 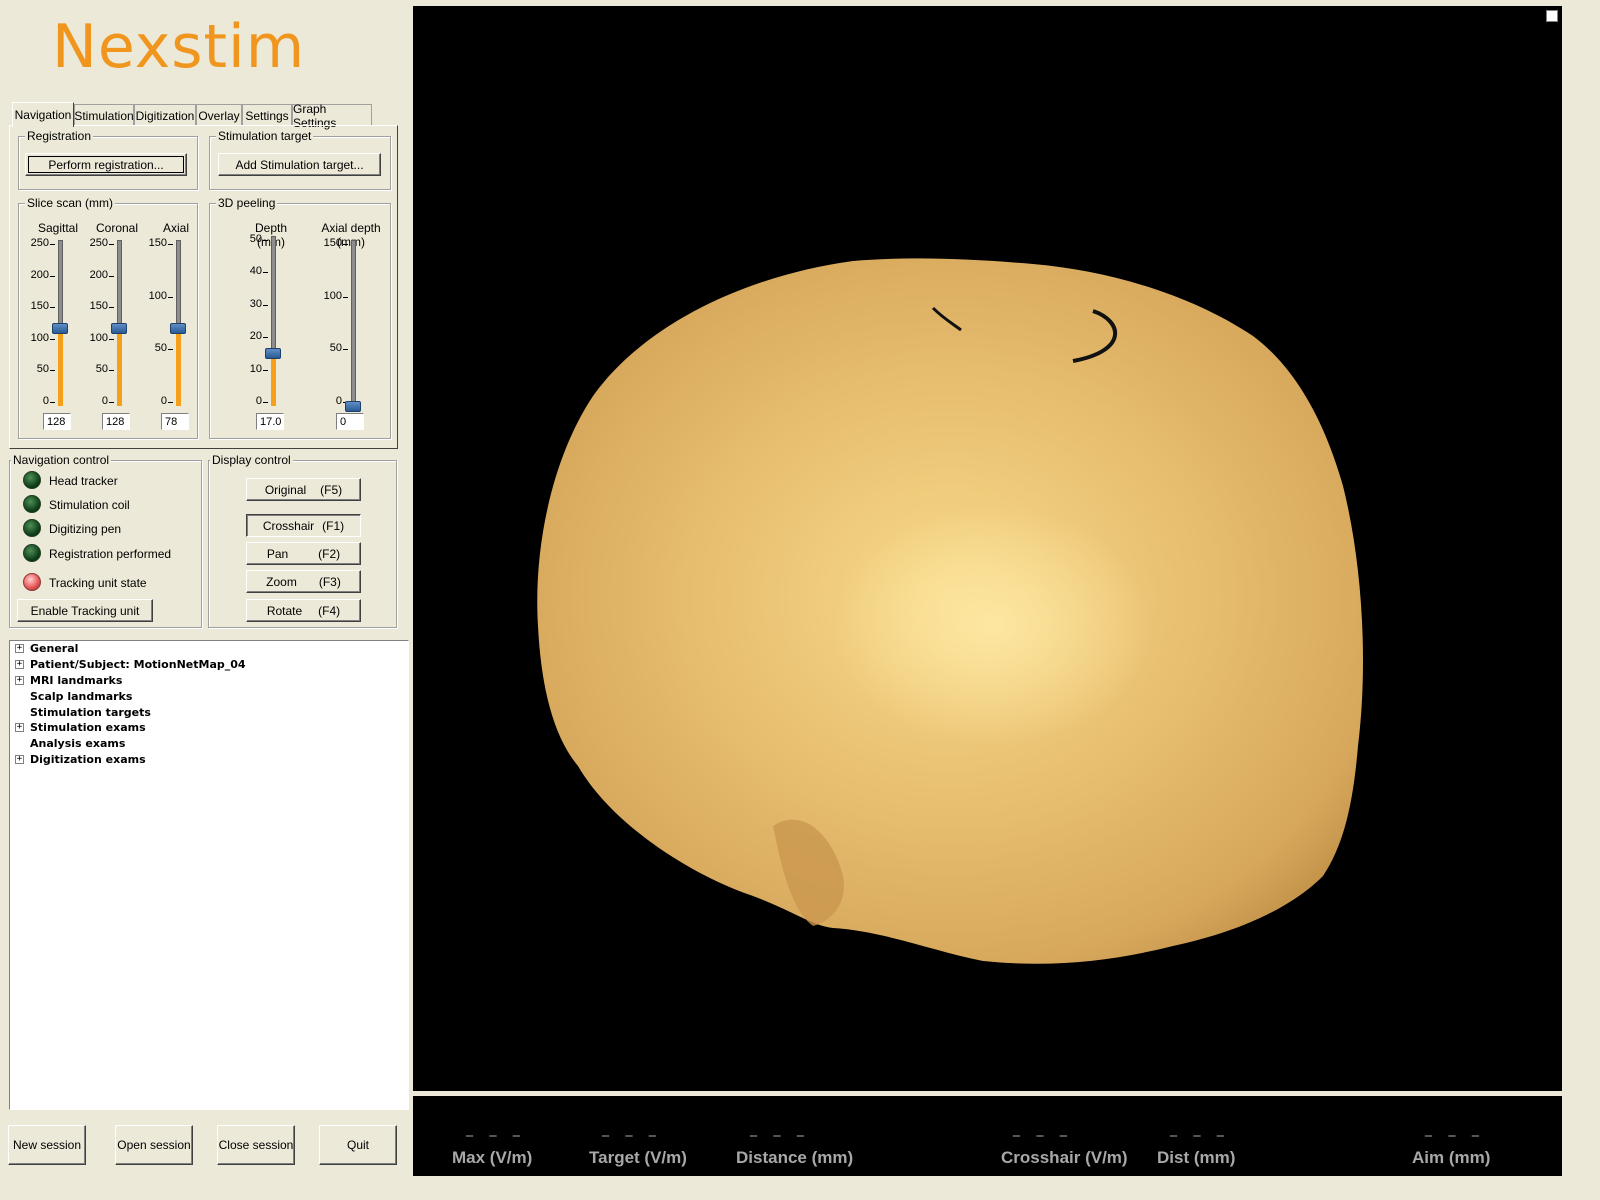 What do you see at coordinates (39, 274) in the screenshot?
I see `sagittal-tick-label: 200` at bounding box center [39, 274].